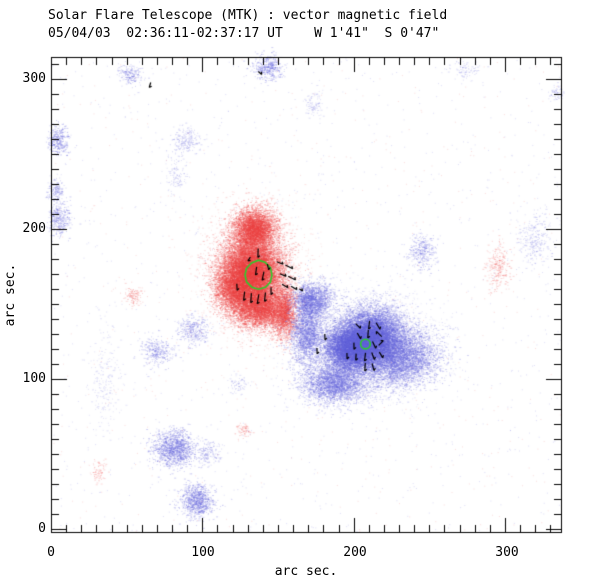 The image size is (612, 585). Describe the element at coordinates (203, 552) in the screenshot. I see `x-tick-label-100: 100` at that location.